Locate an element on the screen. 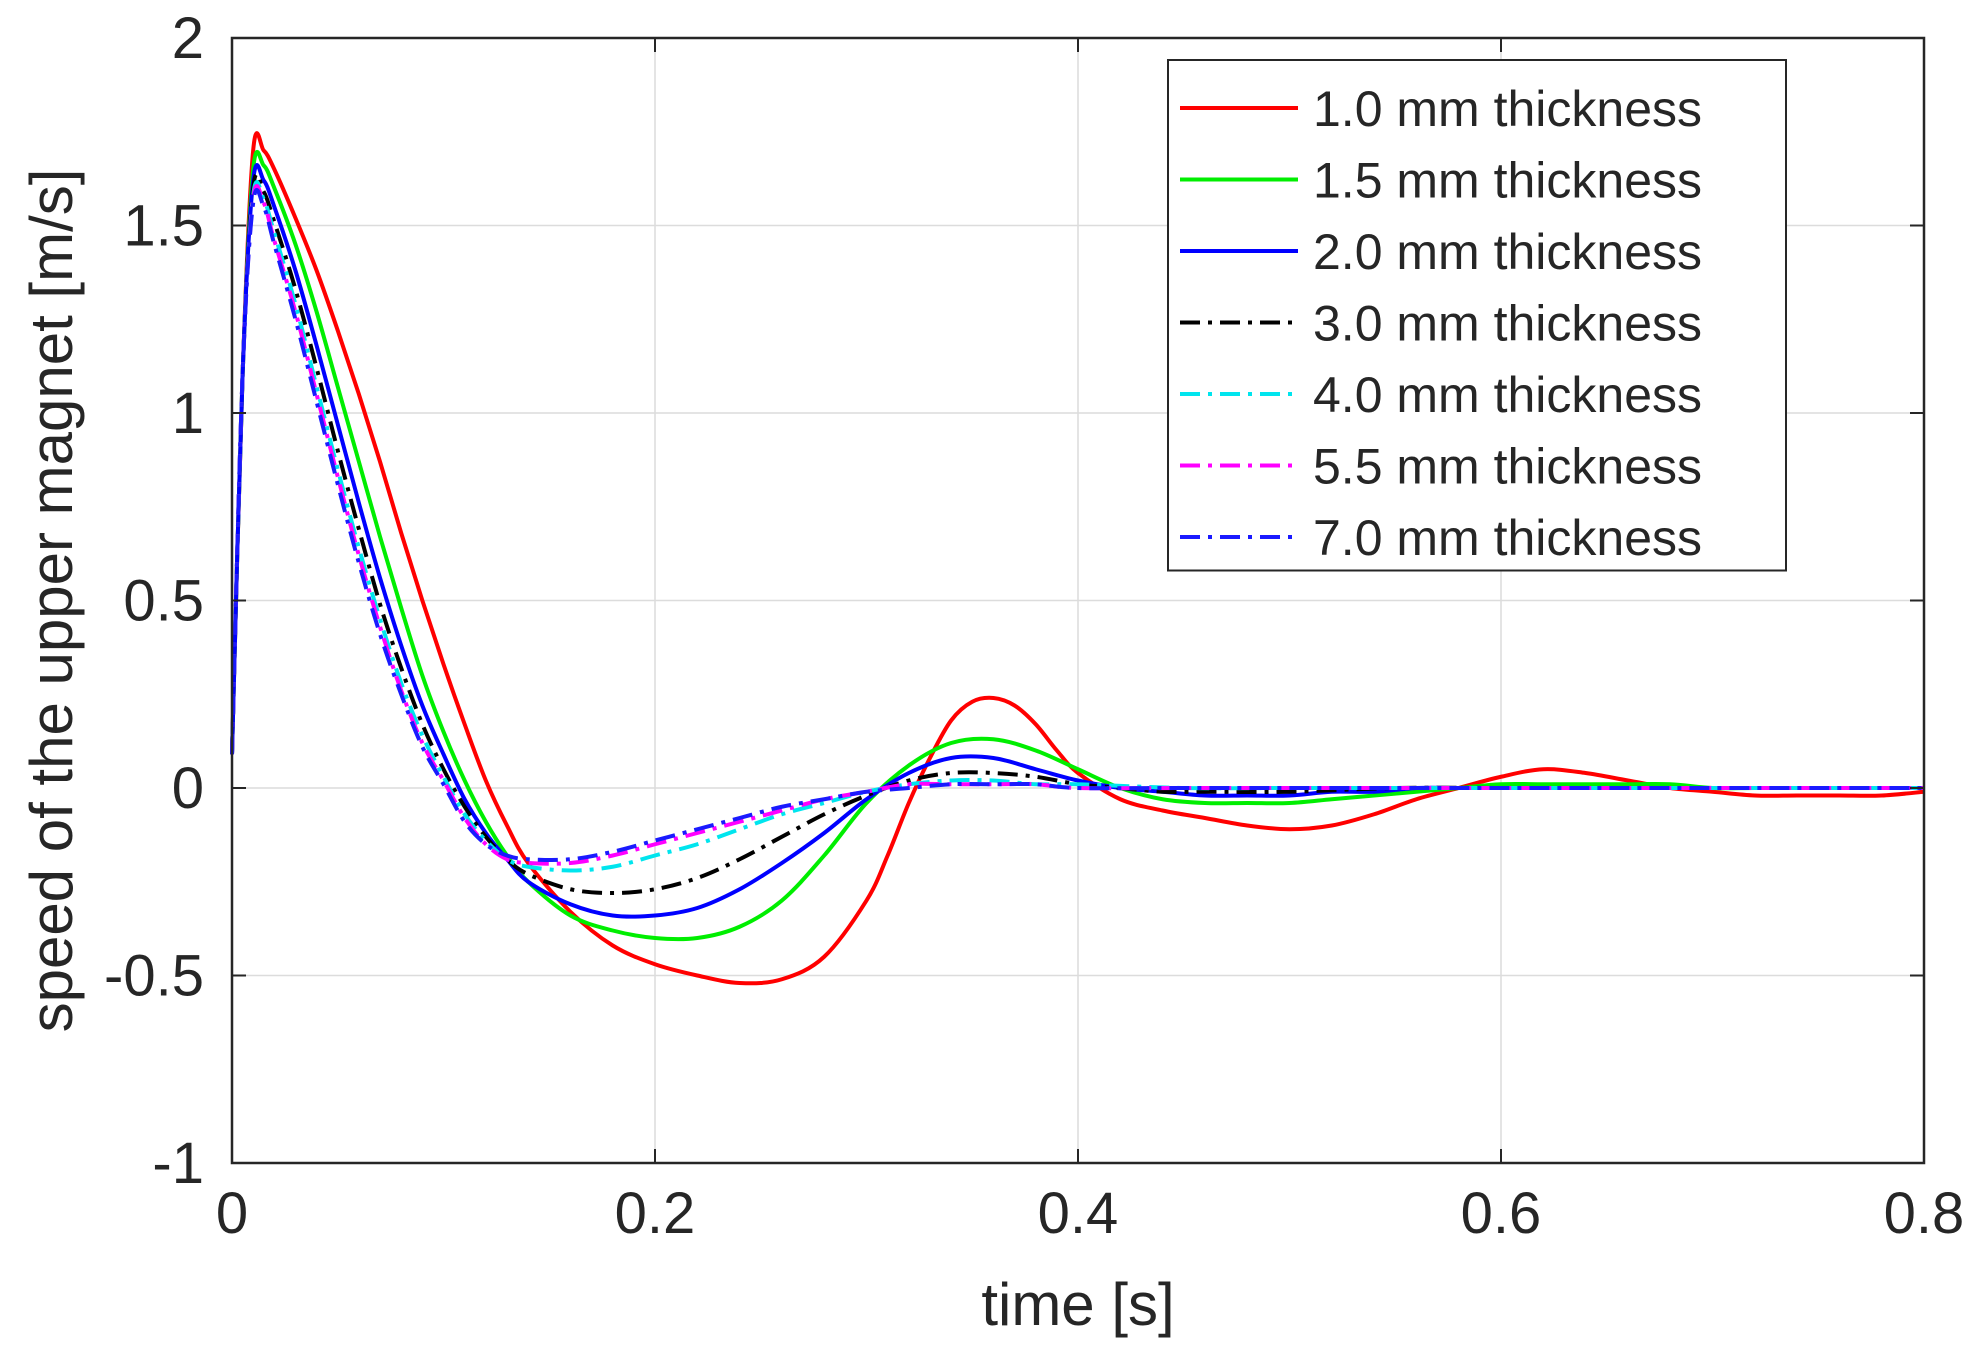  x-axis-label: time [s] is located at coordinates (1077, 1304).